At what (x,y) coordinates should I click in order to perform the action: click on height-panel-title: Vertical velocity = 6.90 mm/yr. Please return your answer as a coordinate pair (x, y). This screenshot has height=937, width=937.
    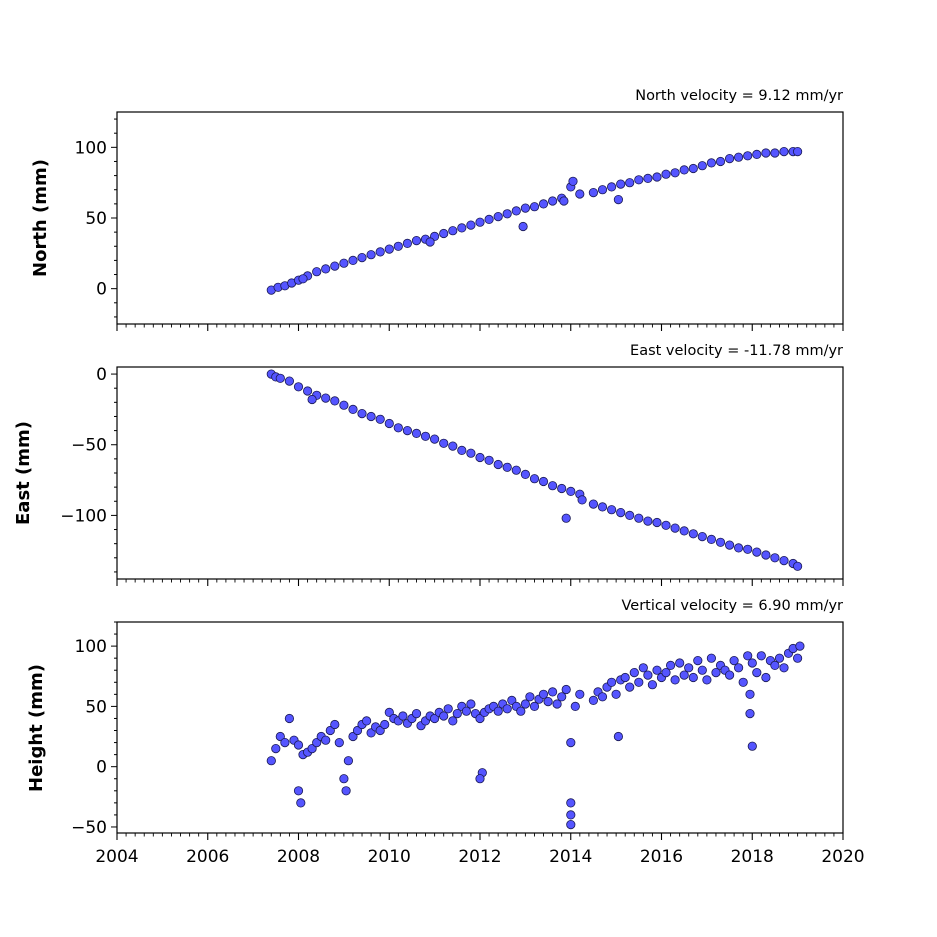
    Looking at the image, I should click on (733, 606).